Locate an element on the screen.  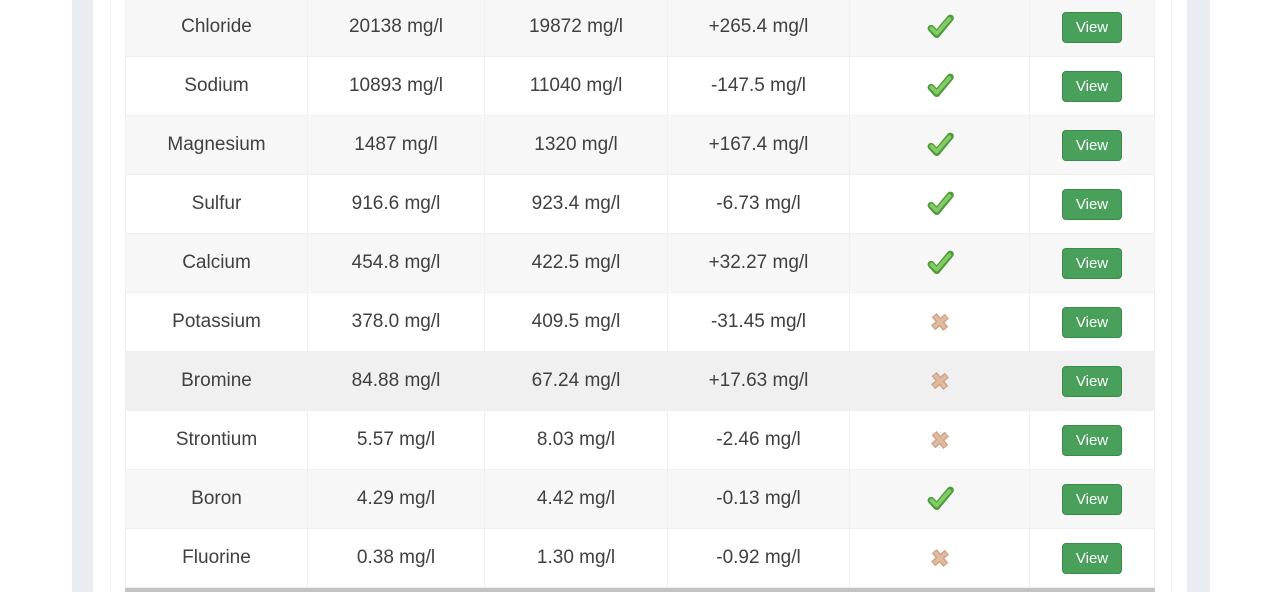
difference-value: -147.5 mg/l is located at coordinates (758, 86).